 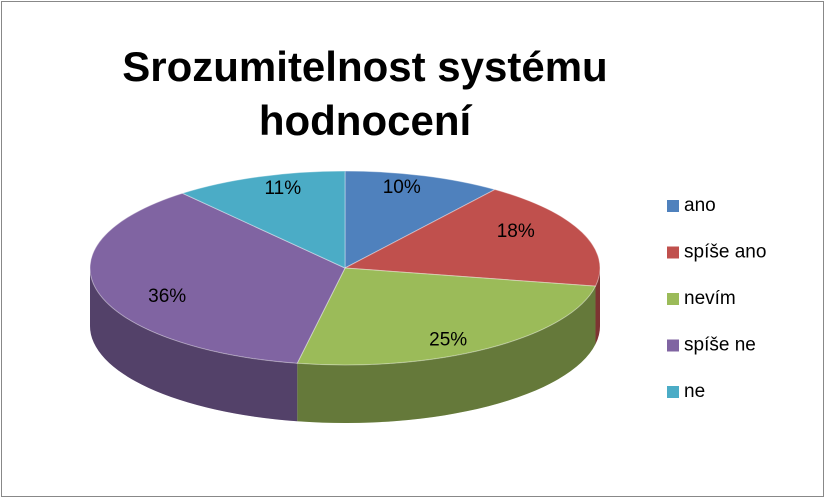 I want to click on data-label: 36%, so click(x=167, y=296).